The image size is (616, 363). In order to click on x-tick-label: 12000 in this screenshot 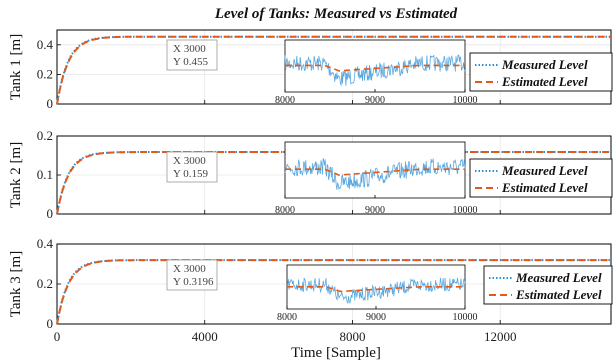, I will do `click(500, 336)`.